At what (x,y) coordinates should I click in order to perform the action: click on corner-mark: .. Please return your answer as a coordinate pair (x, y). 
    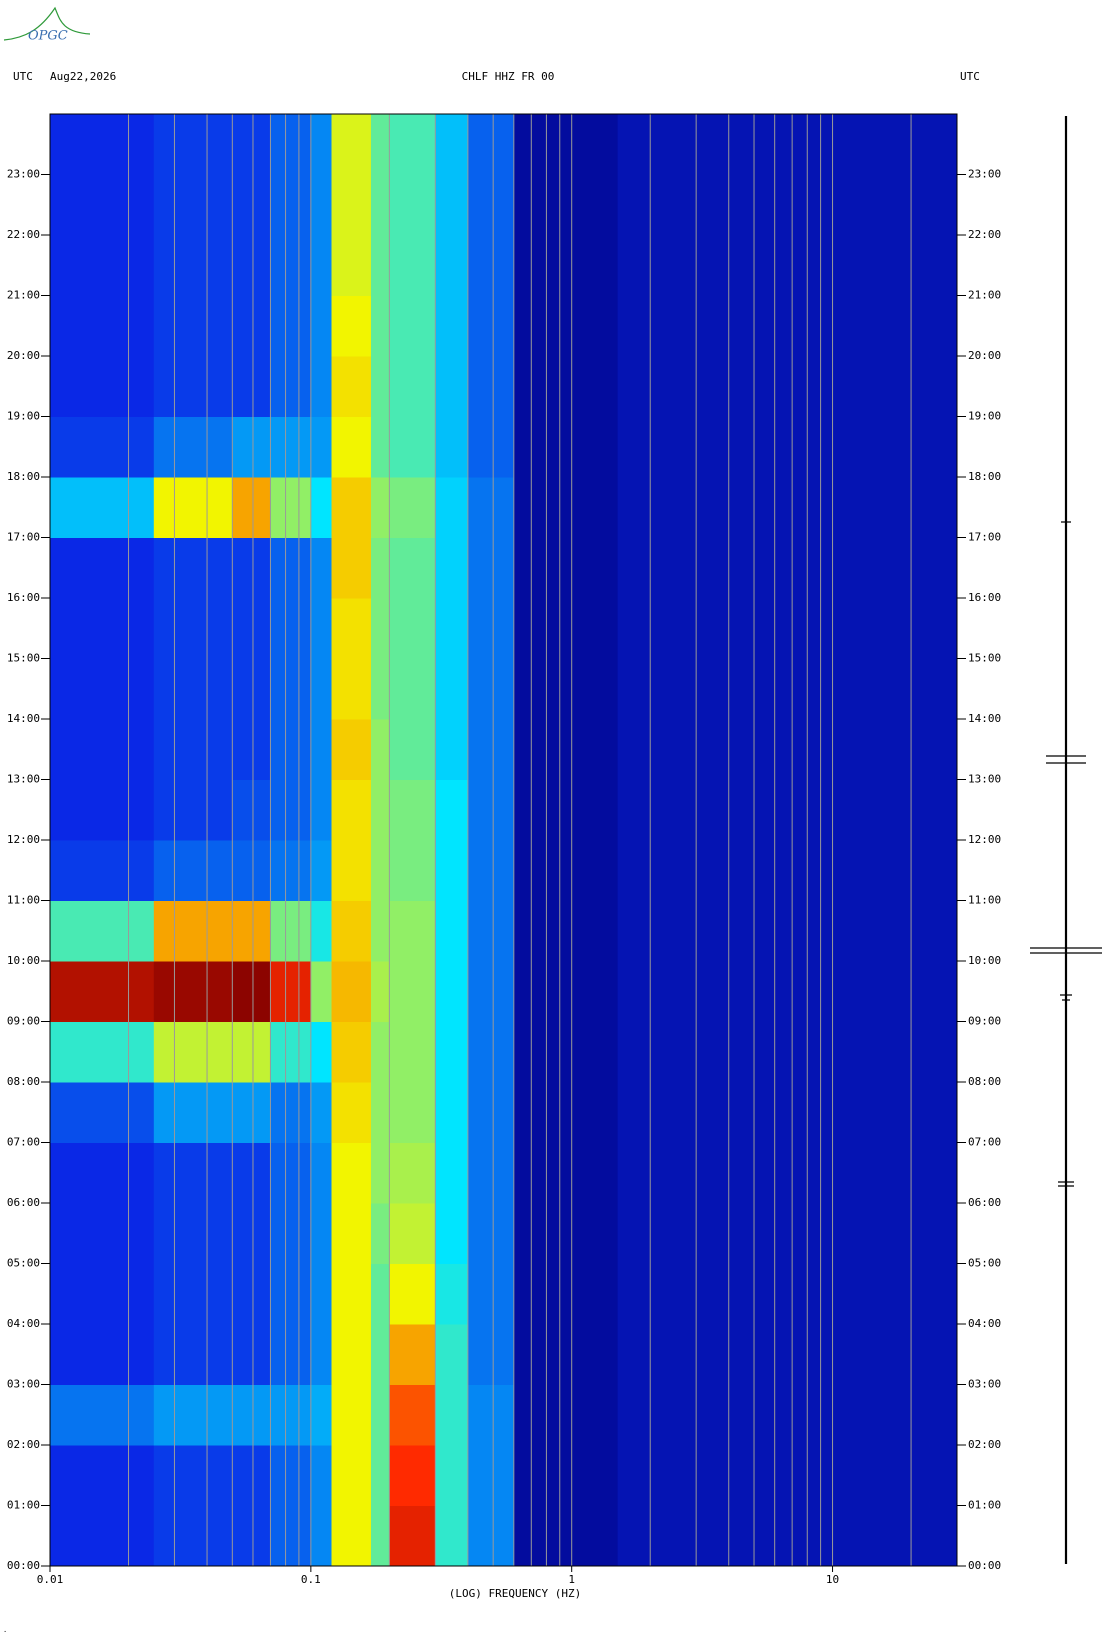
    Looking at the image, I should click on (5, 1630).